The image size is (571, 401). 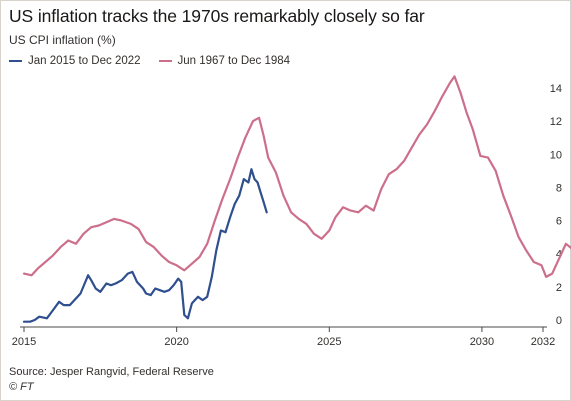 What do you see at coordinates (84, 61) in the screenshot?
I see `legend-label-2015-2022: Jan 2015 to Dec 2022` at bounding box center [84, 61].